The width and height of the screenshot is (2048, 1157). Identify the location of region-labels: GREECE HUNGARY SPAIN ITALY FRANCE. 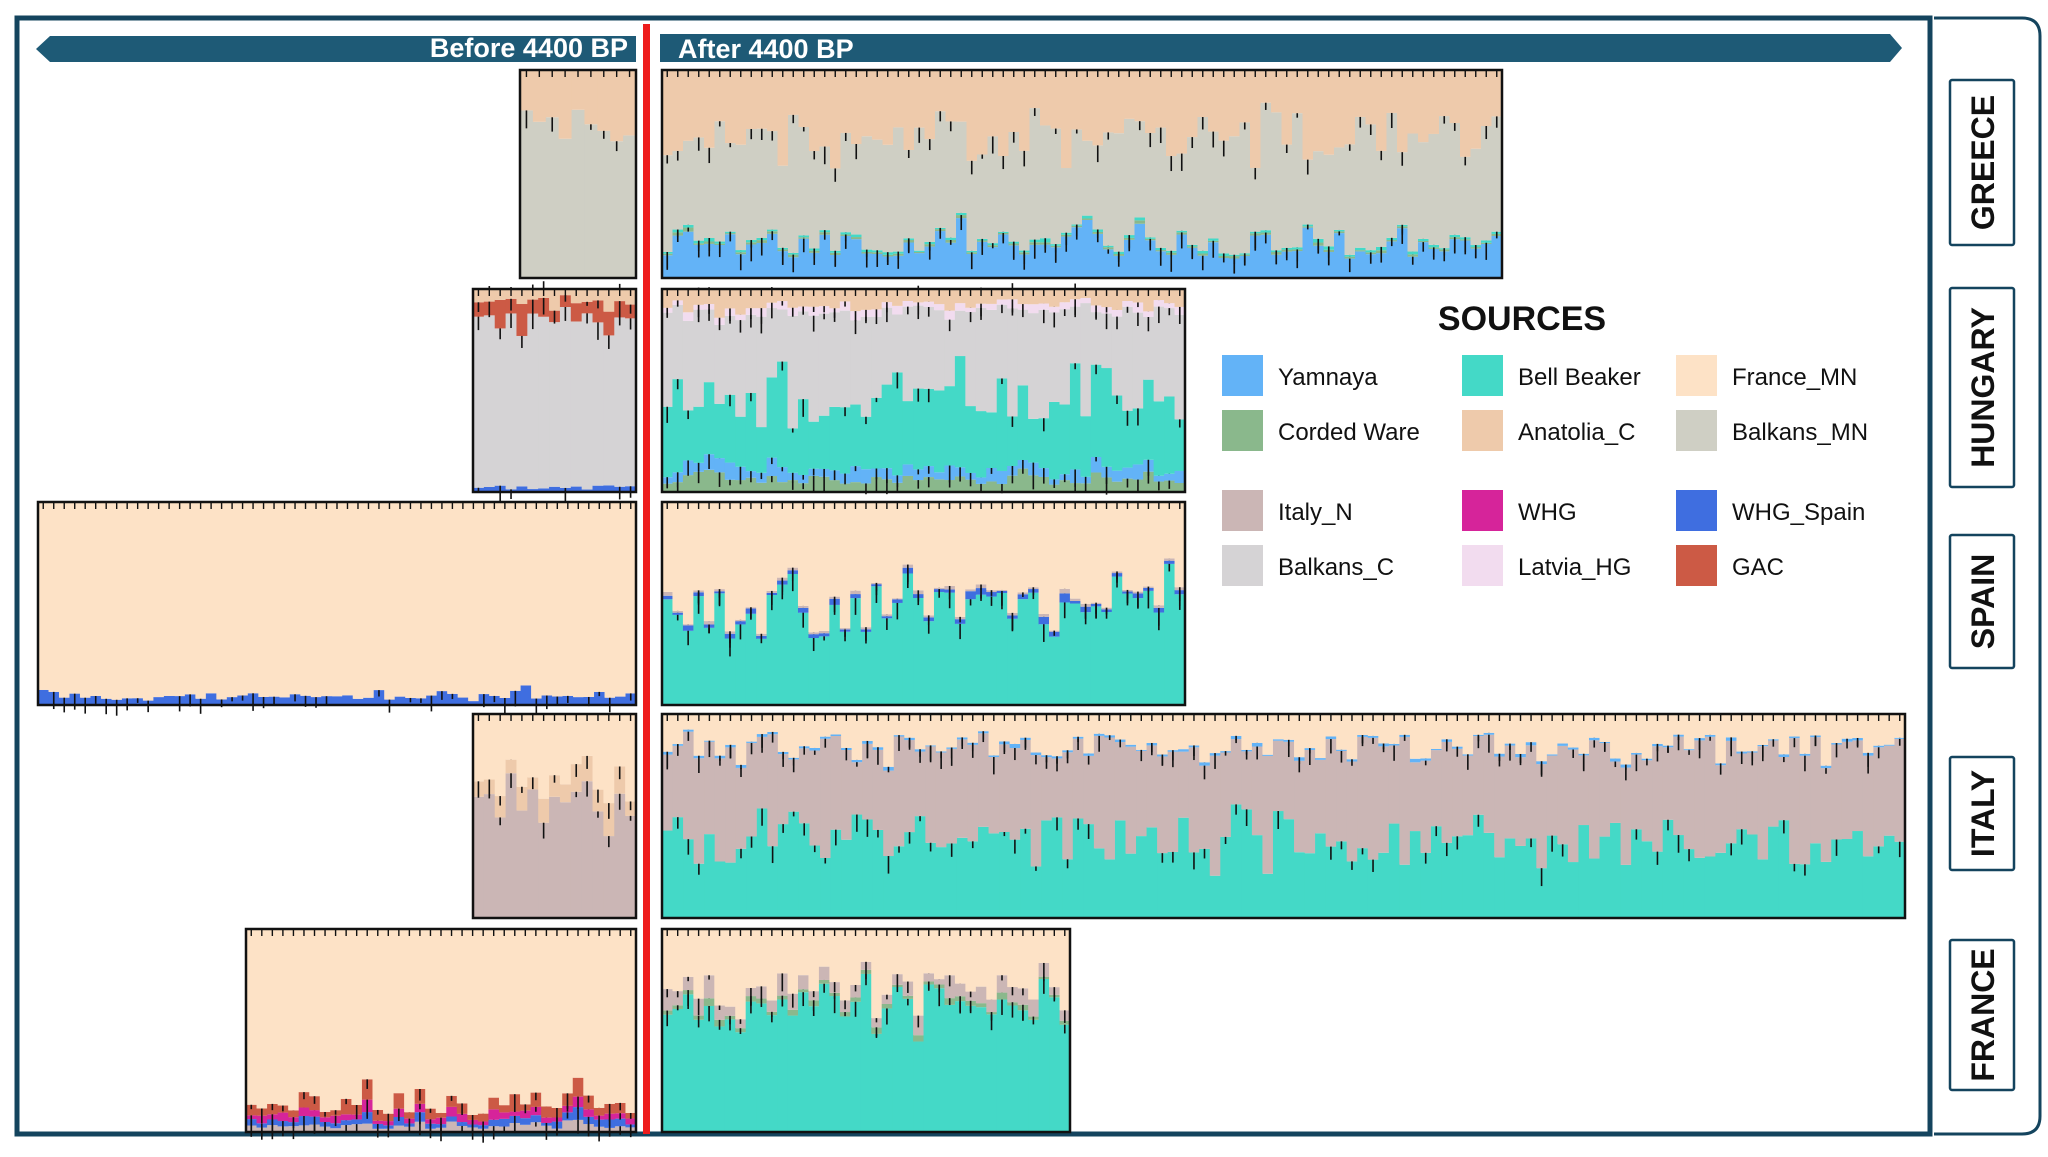
(1982, 585).